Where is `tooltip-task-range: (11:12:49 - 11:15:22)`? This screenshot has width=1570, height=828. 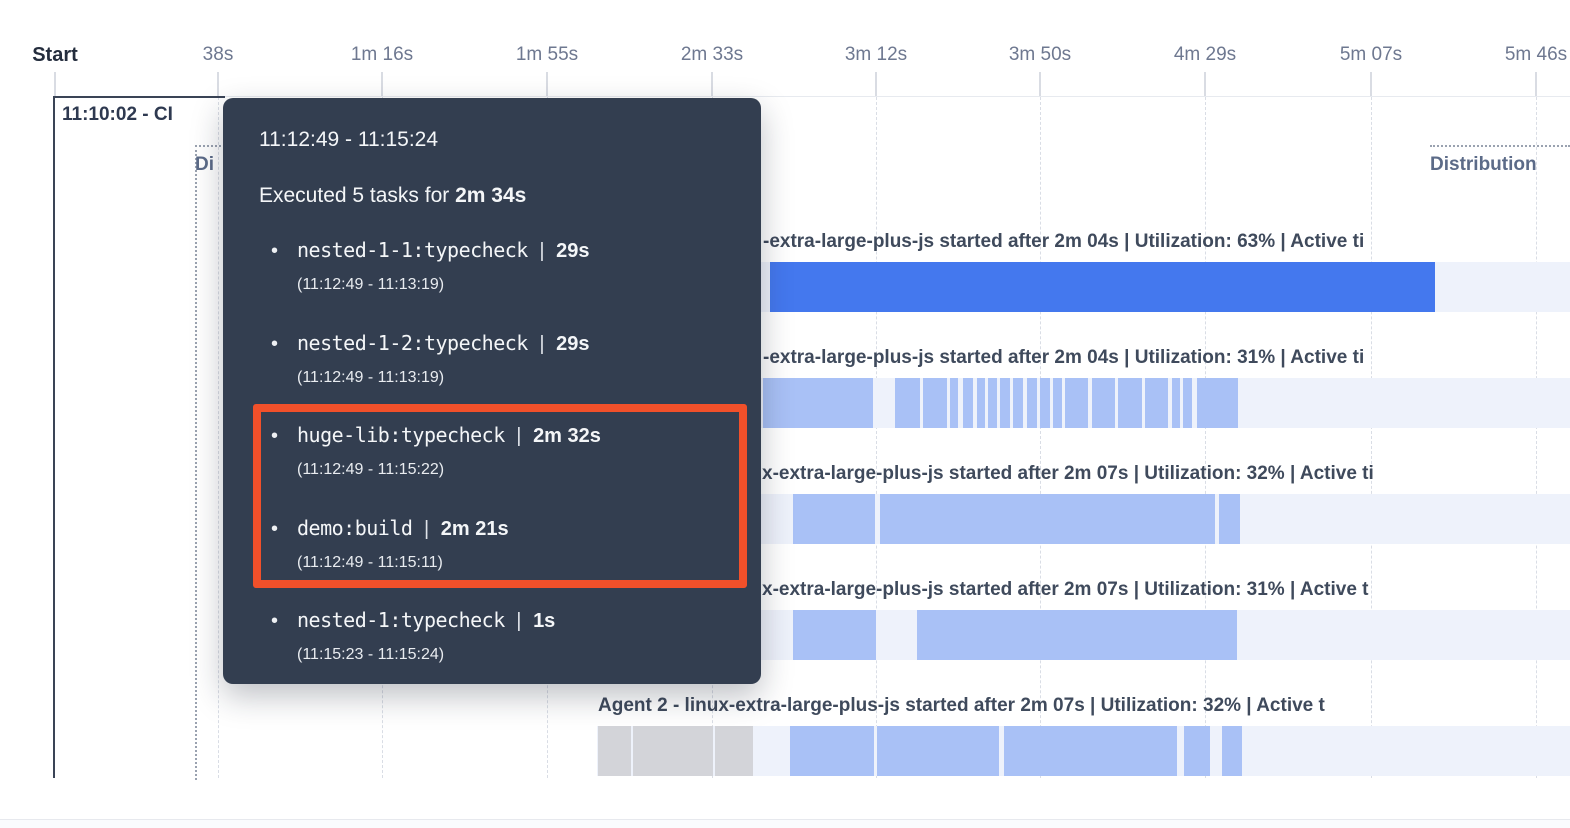
tooltip-task-range: (11:12:49 - 11:15:22) is located at coordinates (371, 469).